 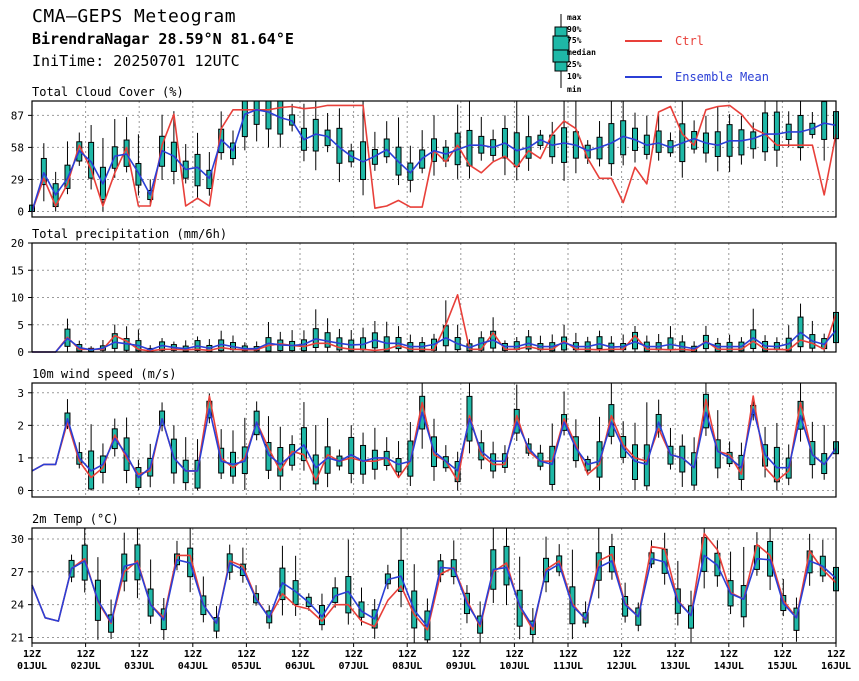 I want to click on x-tick-day: 04JUL, so click(x=193, y=666).